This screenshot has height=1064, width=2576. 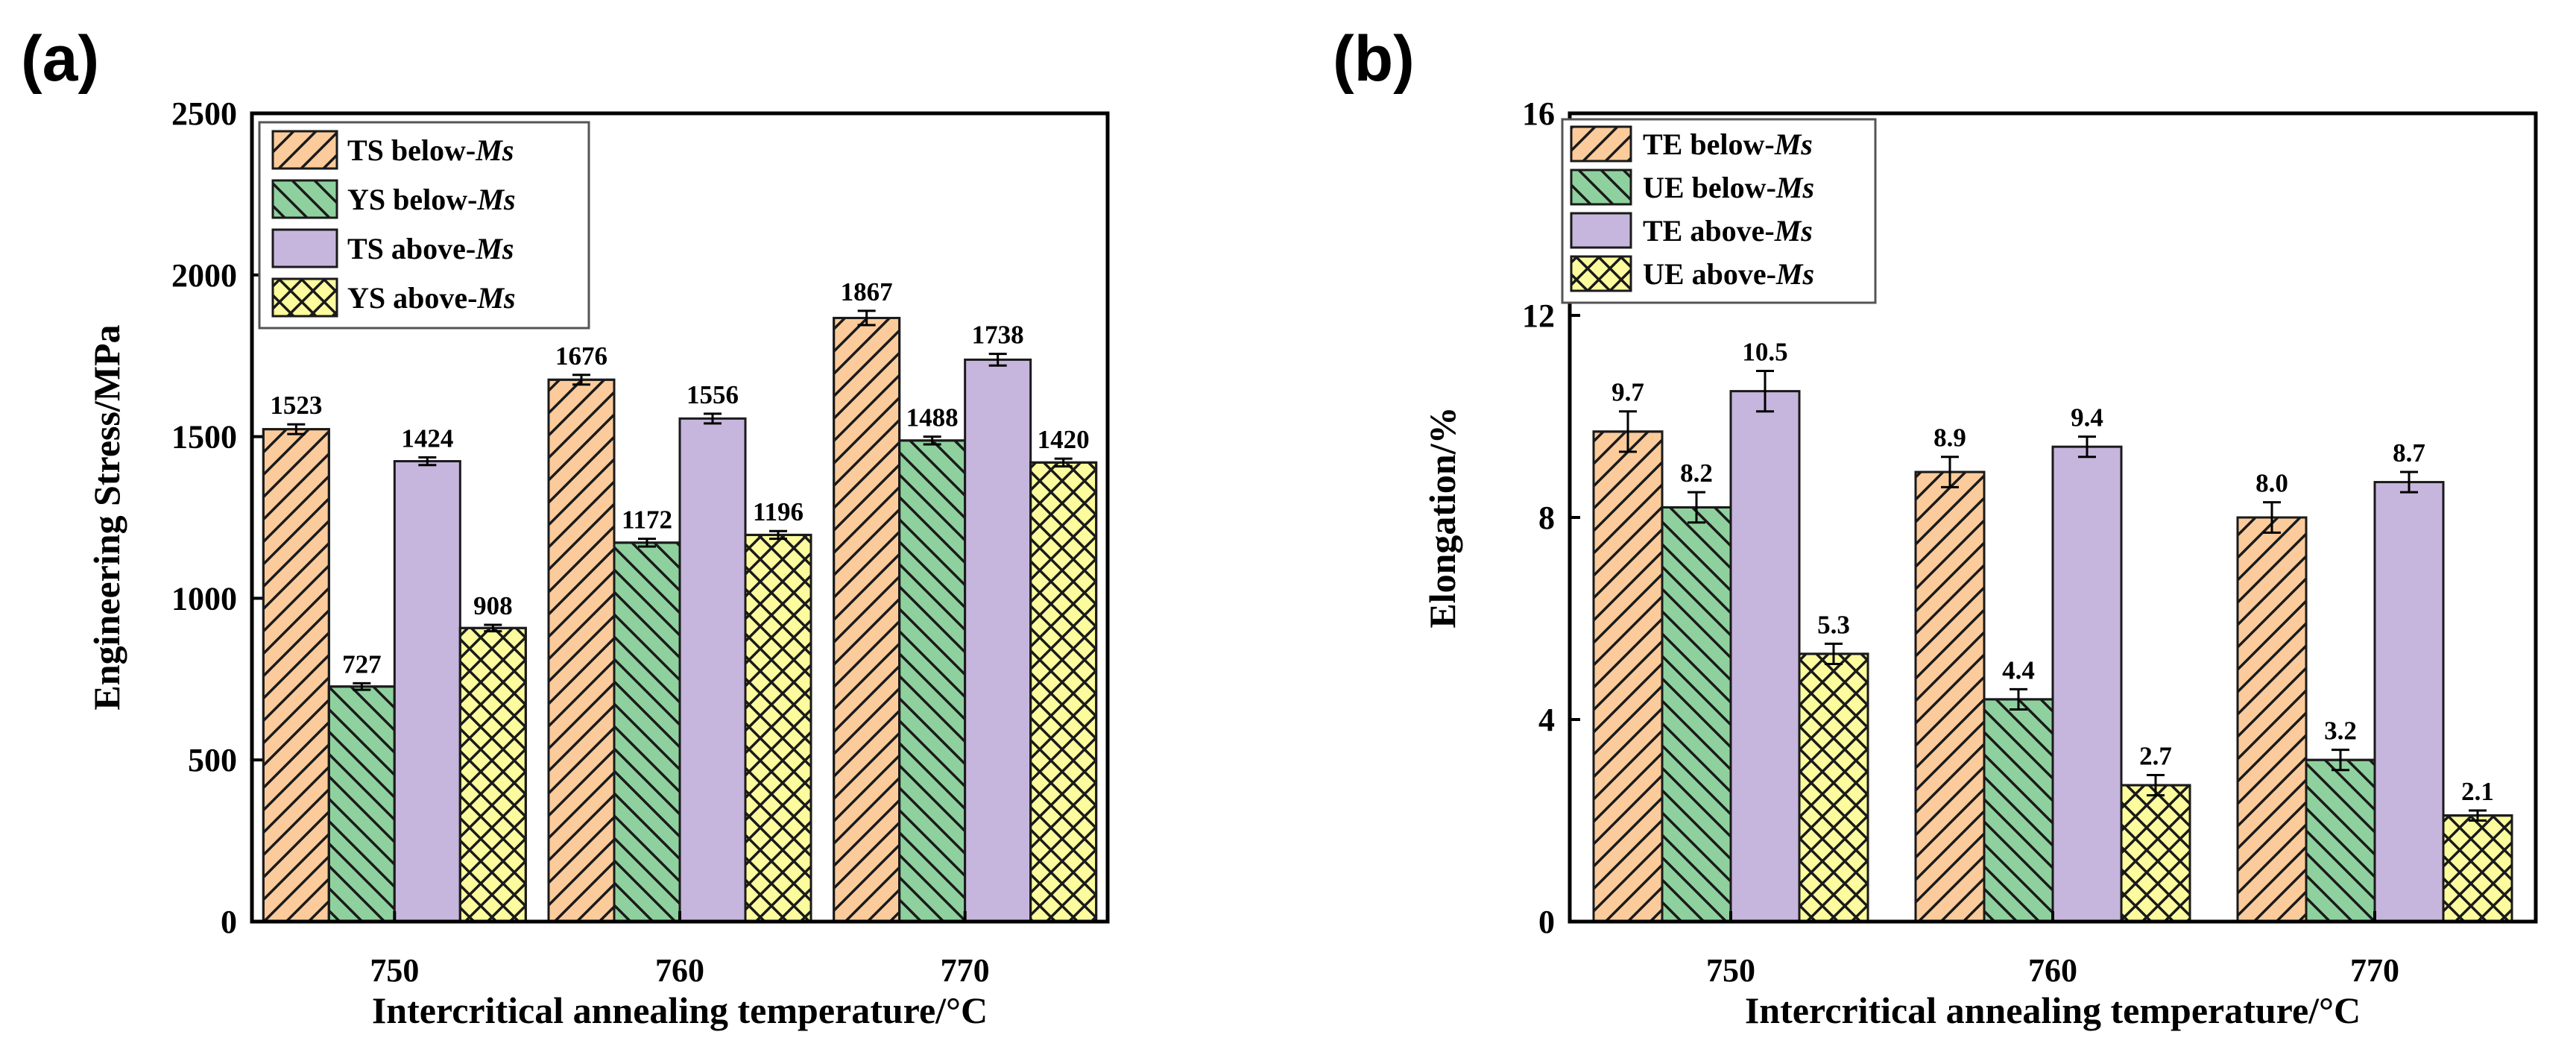 I want to click on legend-prefix: TE below-, so click(x=1709, y=144).